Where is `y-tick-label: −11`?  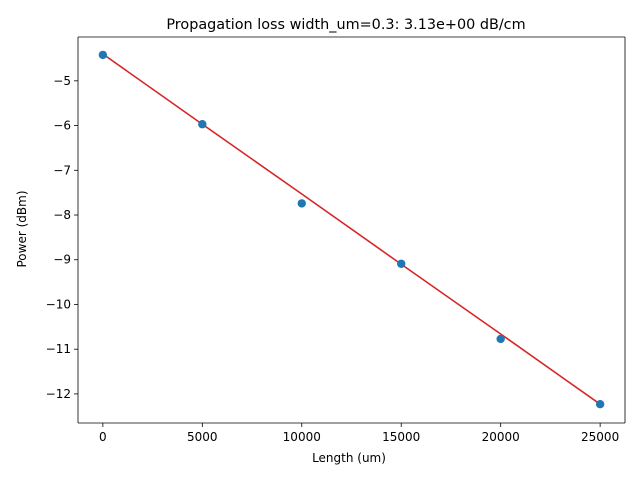 y-tick-label: −11 is located at coordinates (58, 349).